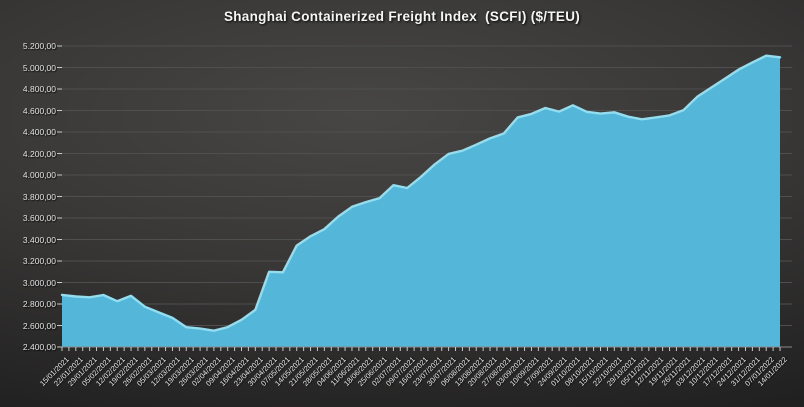 This screenshot has width=804, height=407. I want to click on y-tick-label: 2.600,00, so click(39, 325).